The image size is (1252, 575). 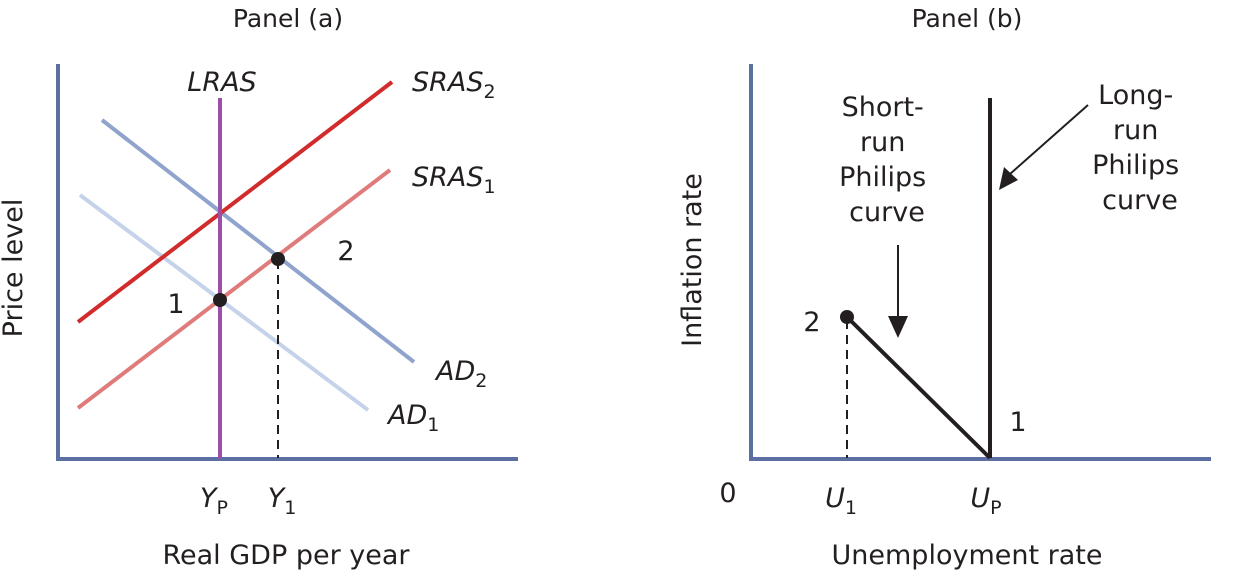 I want to click on u1-tick-label: U1, so click(x=841, y=501).